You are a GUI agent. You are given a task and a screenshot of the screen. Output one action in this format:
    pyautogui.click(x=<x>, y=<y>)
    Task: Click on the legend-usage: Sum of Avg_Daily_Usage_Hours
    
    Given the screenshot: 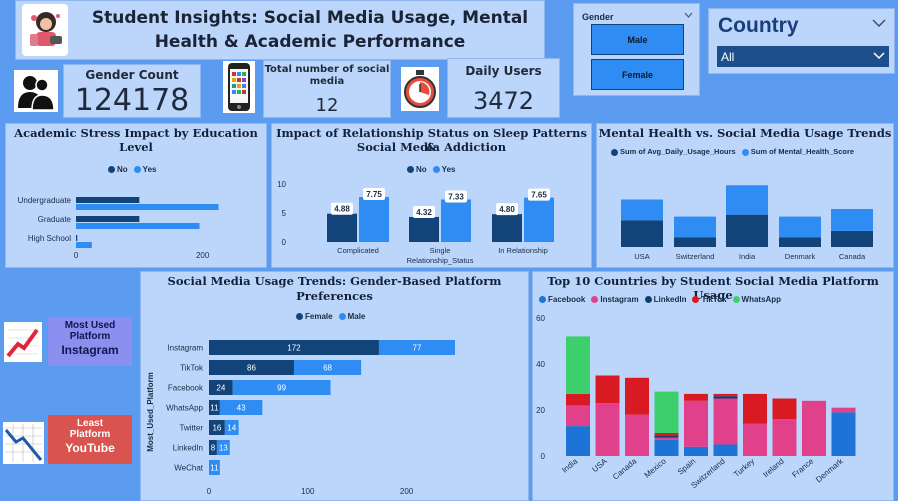 What is the action you would take?
    pyautogui.click(x=678, y=151)
    